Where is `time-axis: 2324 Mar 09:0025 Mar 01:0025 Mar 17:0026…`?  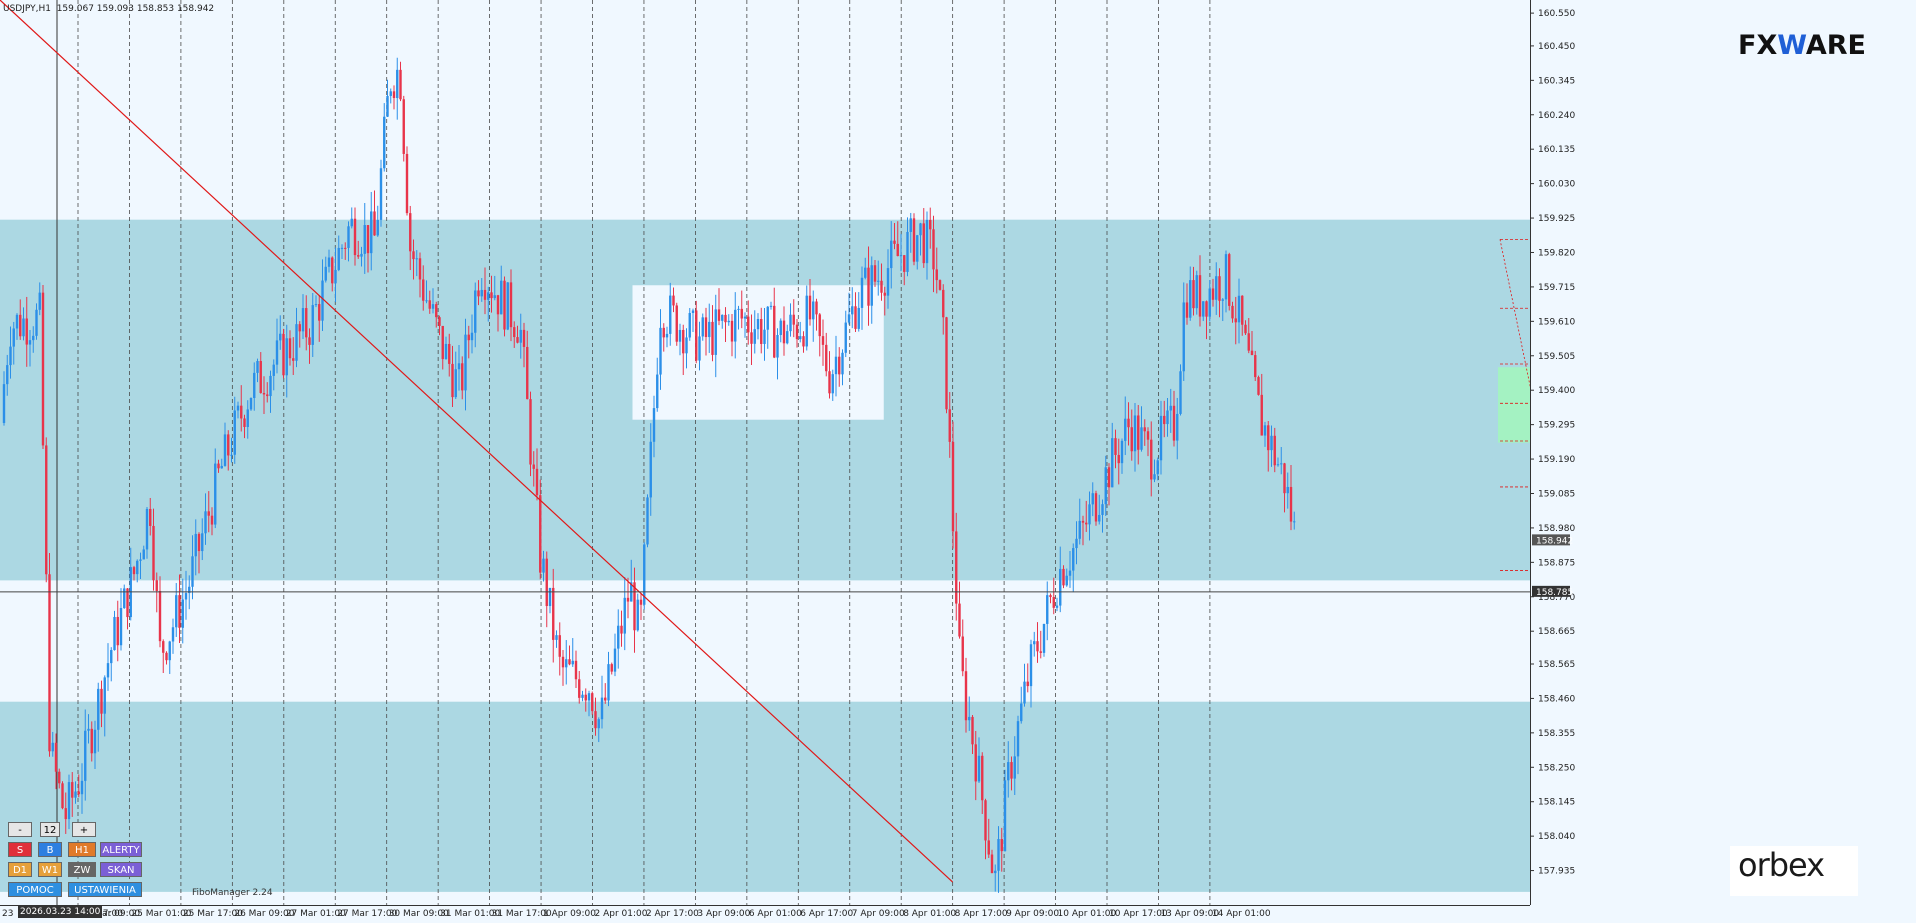 time-axis: 2324 Mar 09:0025 Mar 01:0025 Mar 17:0026… is located at coordinates (765, 913).